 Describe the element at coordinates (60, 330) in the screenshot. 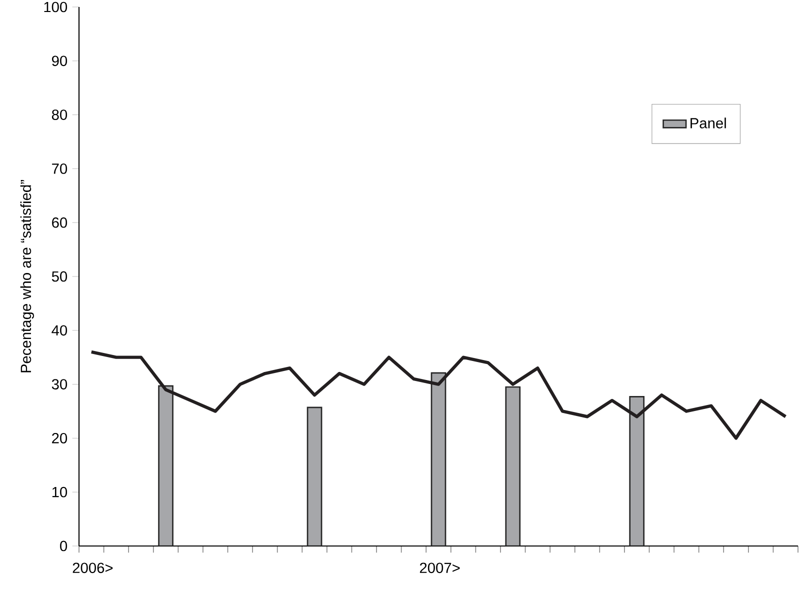

I see `y-tick-label: 40` at that location.